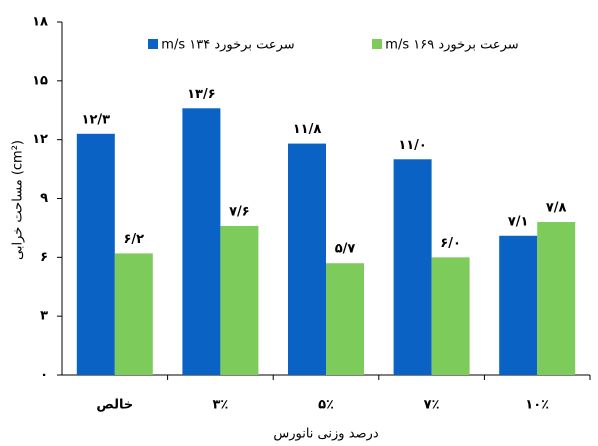  What do you see at coordinates (40, 22) in the screenshot?
I see `y-tick-label: ۱۸` at bounding box center [40, 22].